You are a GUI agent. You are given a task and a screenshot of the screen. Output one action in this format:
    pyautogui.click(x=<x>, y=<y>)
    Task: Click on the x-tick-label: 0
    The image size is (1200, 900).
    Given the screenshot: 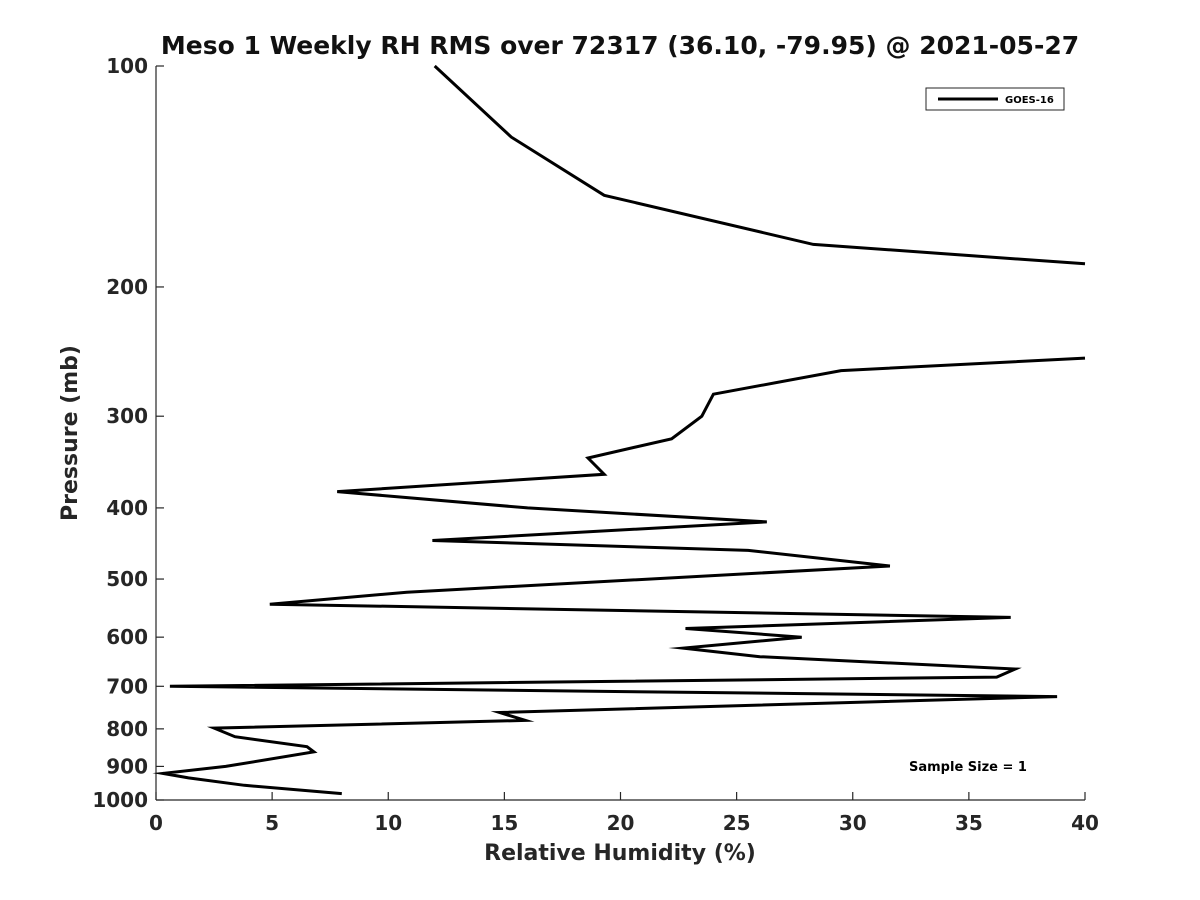 What is the action you would take?
    pyautogui.click(x=156, y=823)
    